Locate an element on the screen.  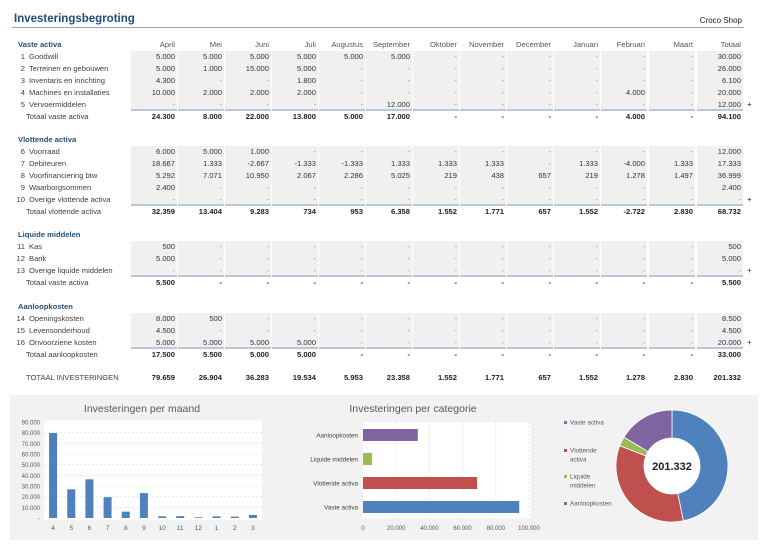
cell-februari: -4.000 is located at coordinates (624, 164).